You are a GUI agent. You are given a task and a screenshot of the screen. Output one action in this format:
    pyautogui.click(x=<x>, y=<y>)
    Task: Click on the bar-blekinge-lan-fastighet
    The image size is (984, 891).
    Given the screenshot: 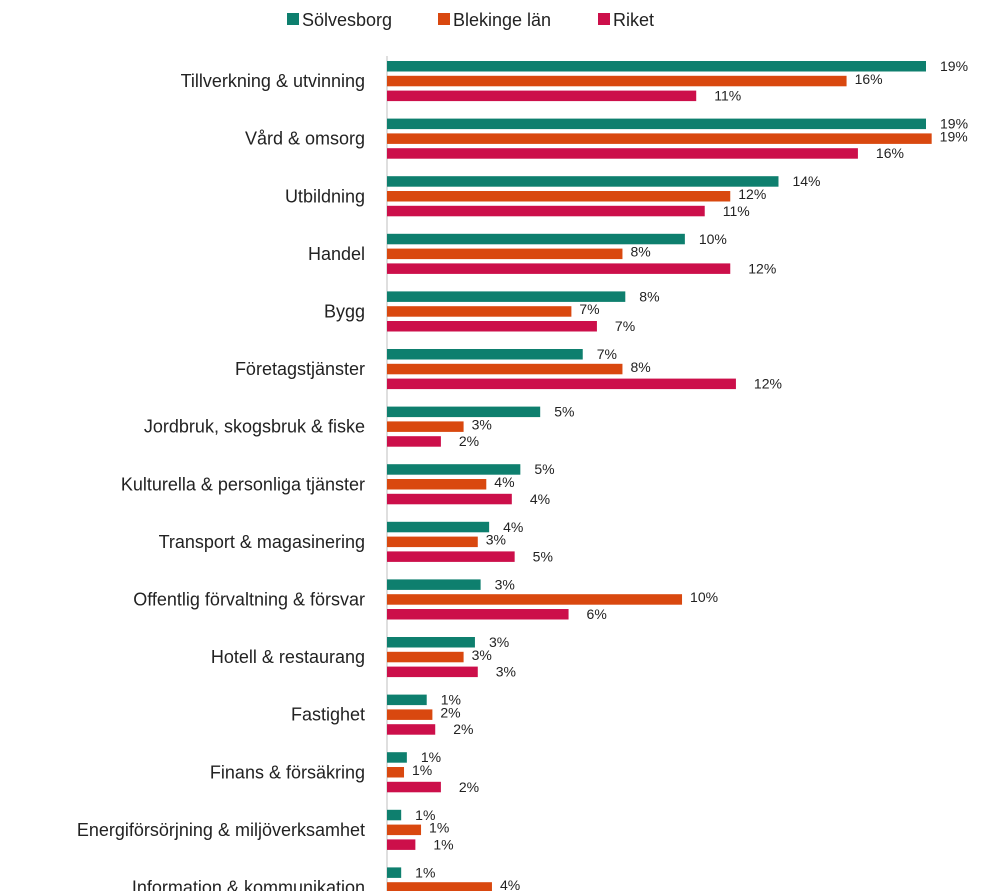 What is the action you would take?
    pyautogui.click(x=410, y=714)
    